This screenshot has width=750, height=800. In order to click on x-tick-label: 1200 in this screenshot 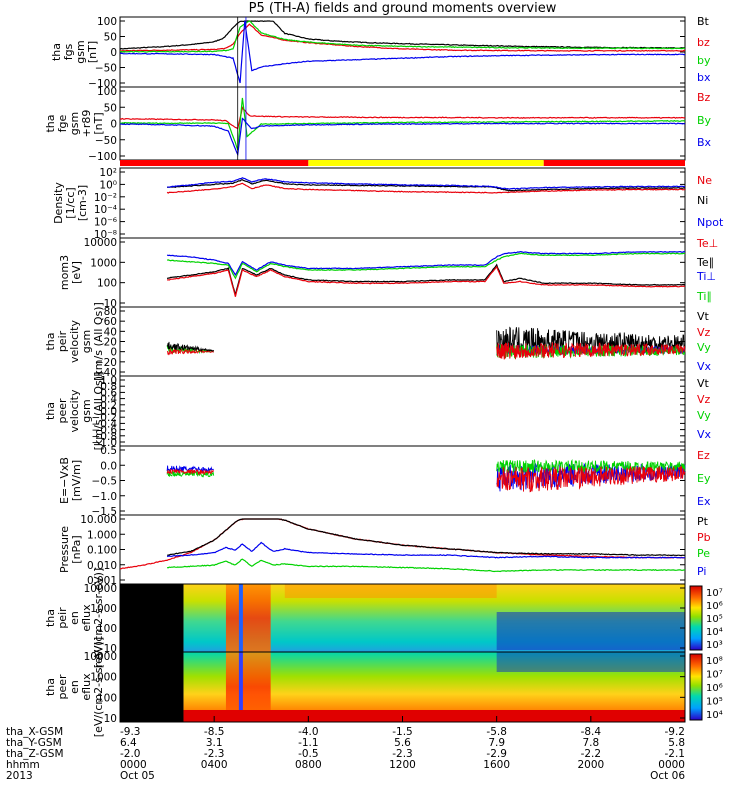, I will do `click(402, 765)`.